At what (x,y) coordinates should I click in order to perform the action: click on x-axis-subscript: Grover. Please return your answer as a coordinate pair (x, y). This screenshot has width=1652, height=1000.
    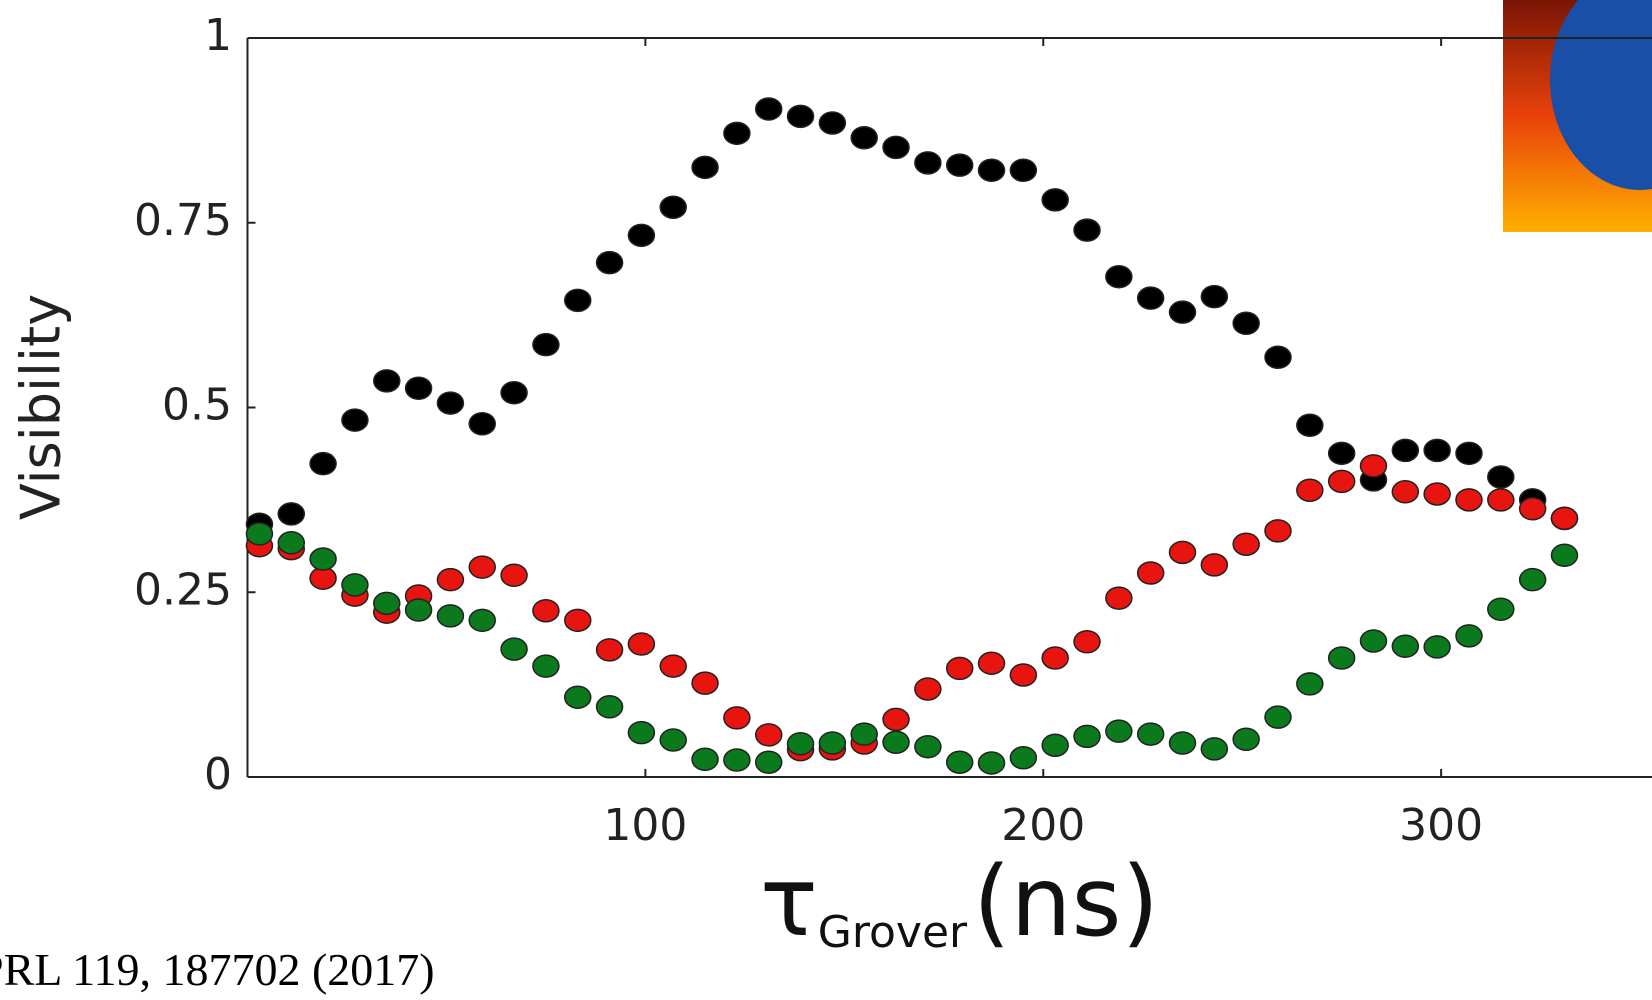
    Looking at the image, I should click on (893, 932).